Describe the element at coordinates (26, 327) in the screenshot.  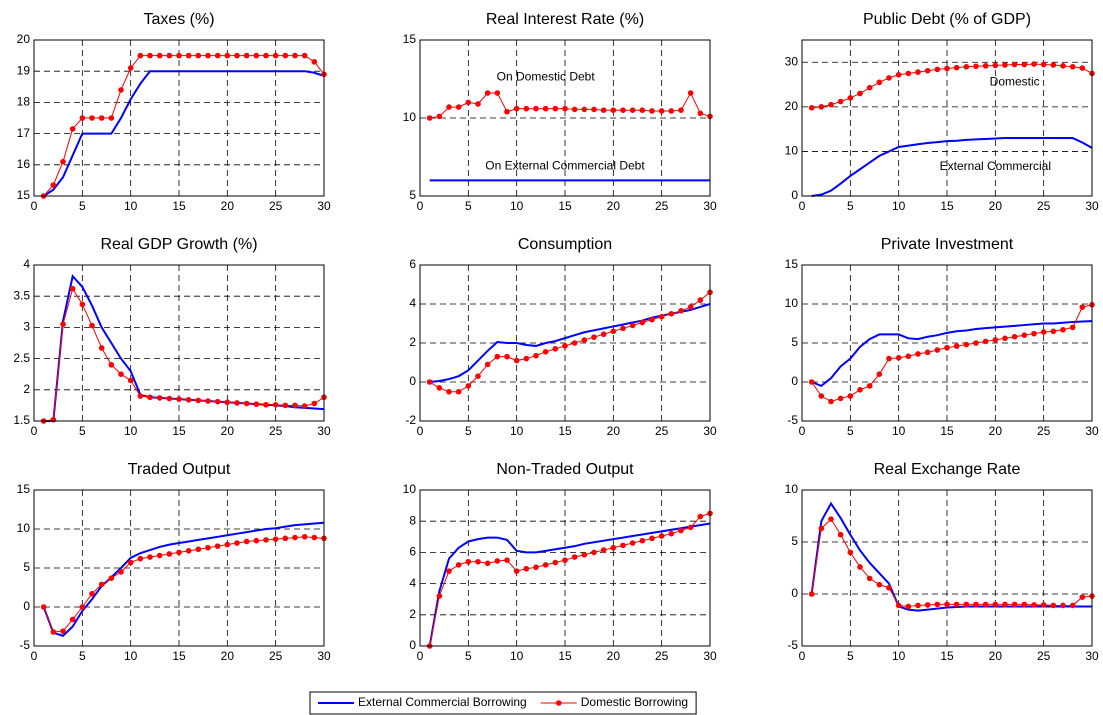
I see `y-tick-label: 3` at that location.